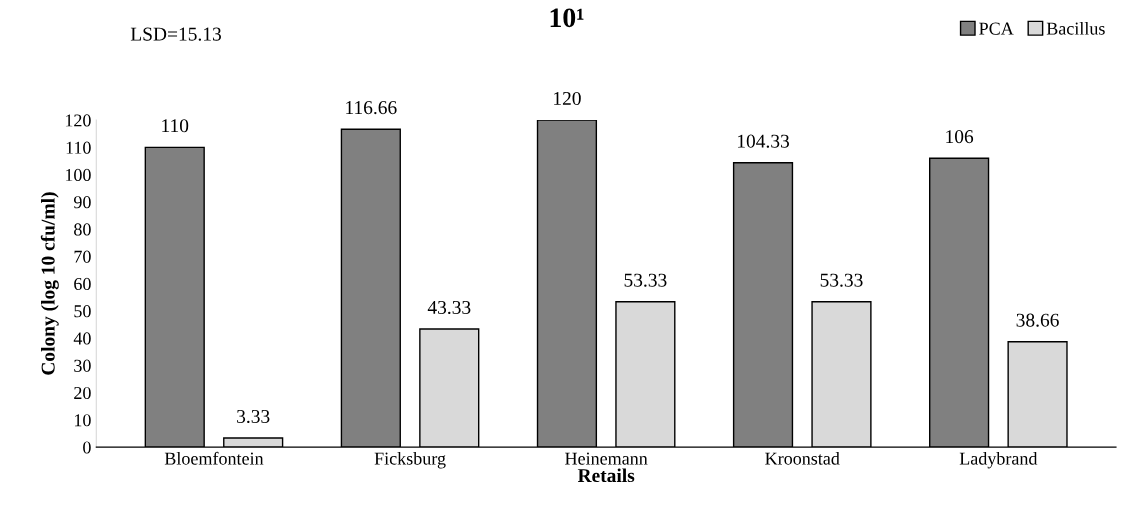 The height and width of the screenshot is (511, 1133). Describe the element at coordinates (82, 420) in the screenshot. I see `y-tick-label: 10` at that location.